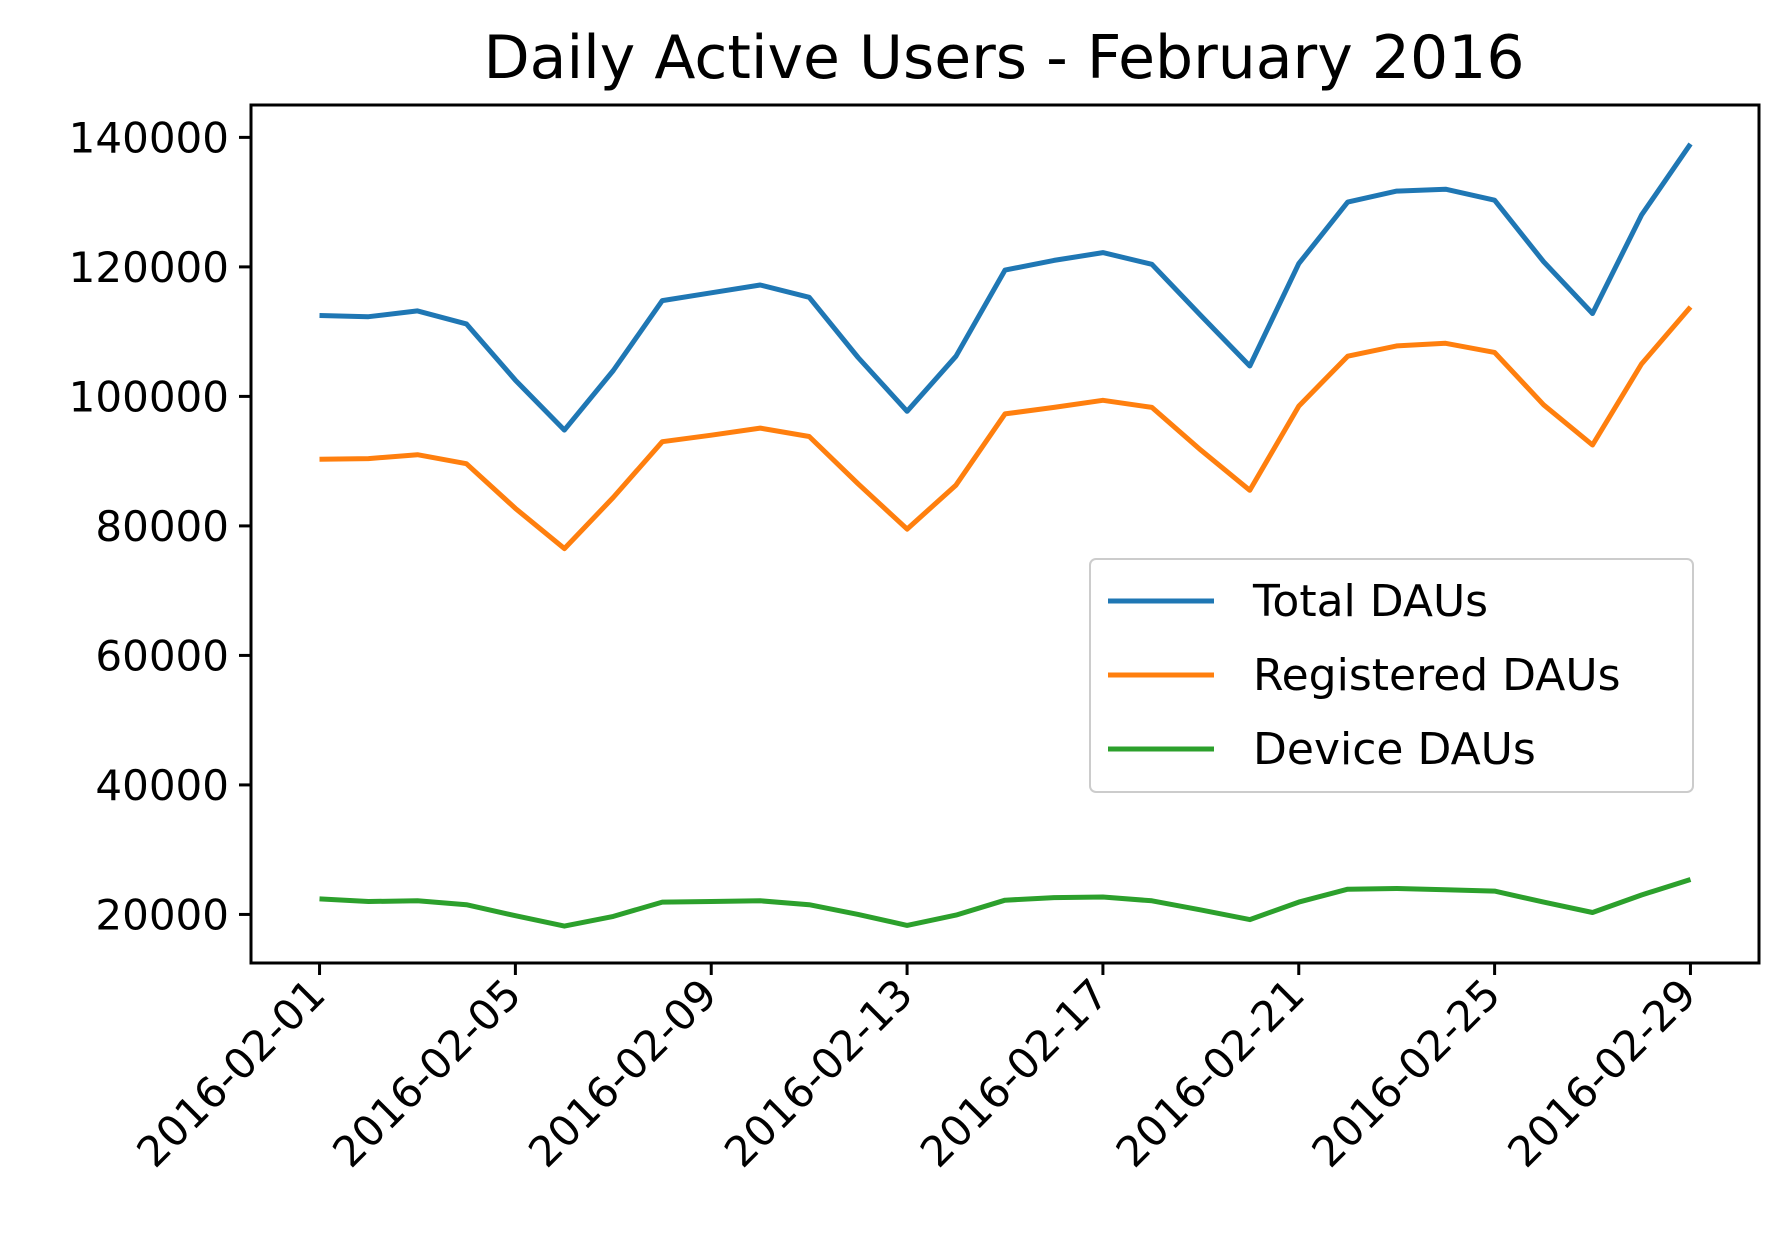  I want to click on legend-label: Device DAUs, so click(1394, 749).